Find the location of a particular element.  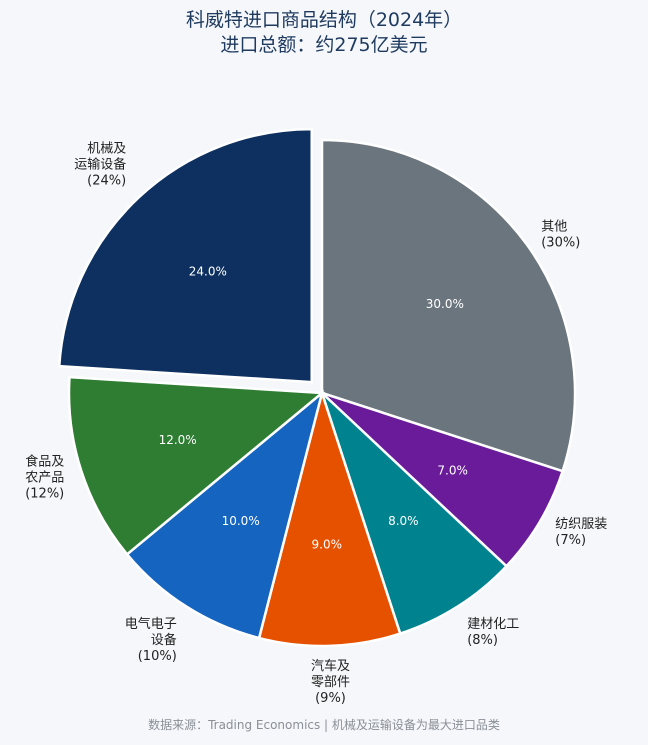

slice-percent-label: 7.0% is located at coordinates (452, 470).